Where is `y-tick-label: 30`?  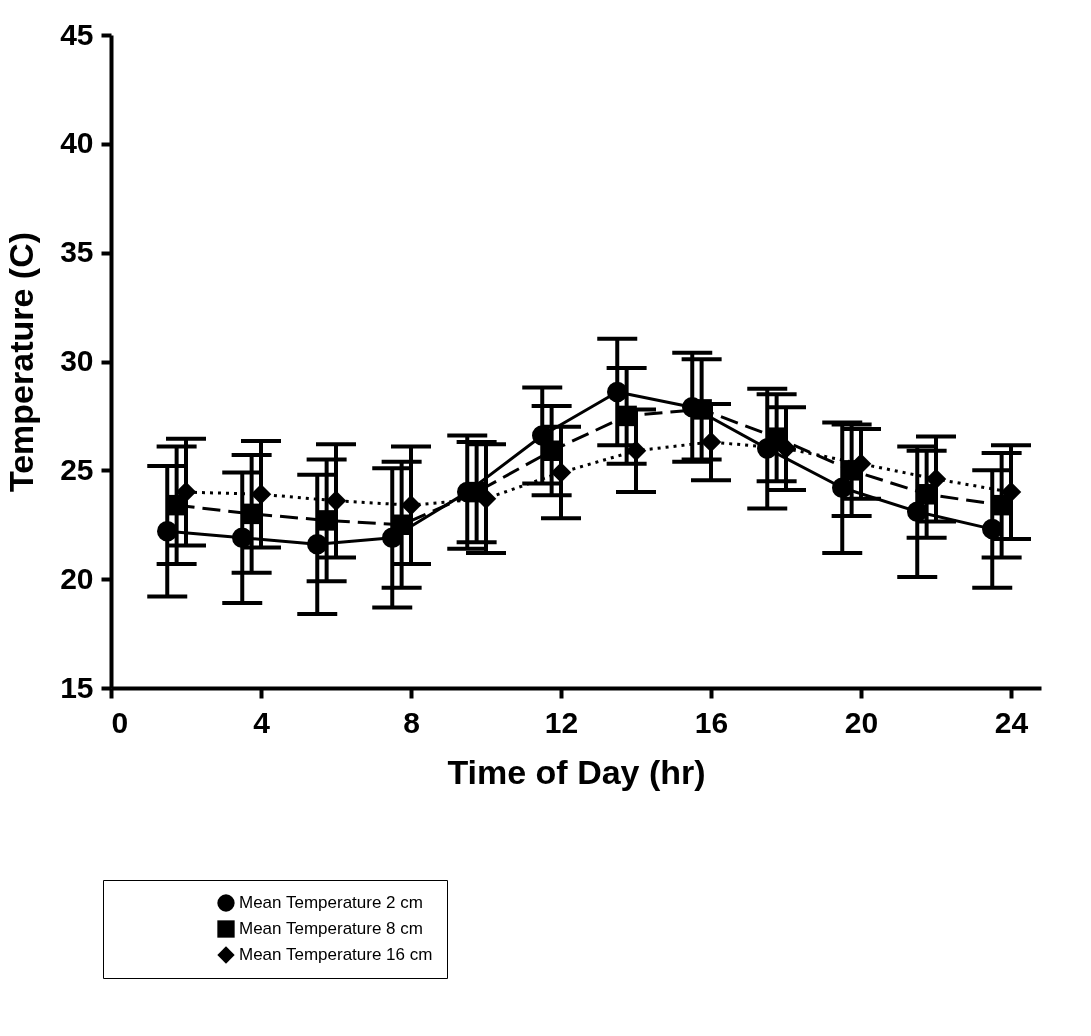 y-tick-label: 30 is located at coordinates (77, 360).